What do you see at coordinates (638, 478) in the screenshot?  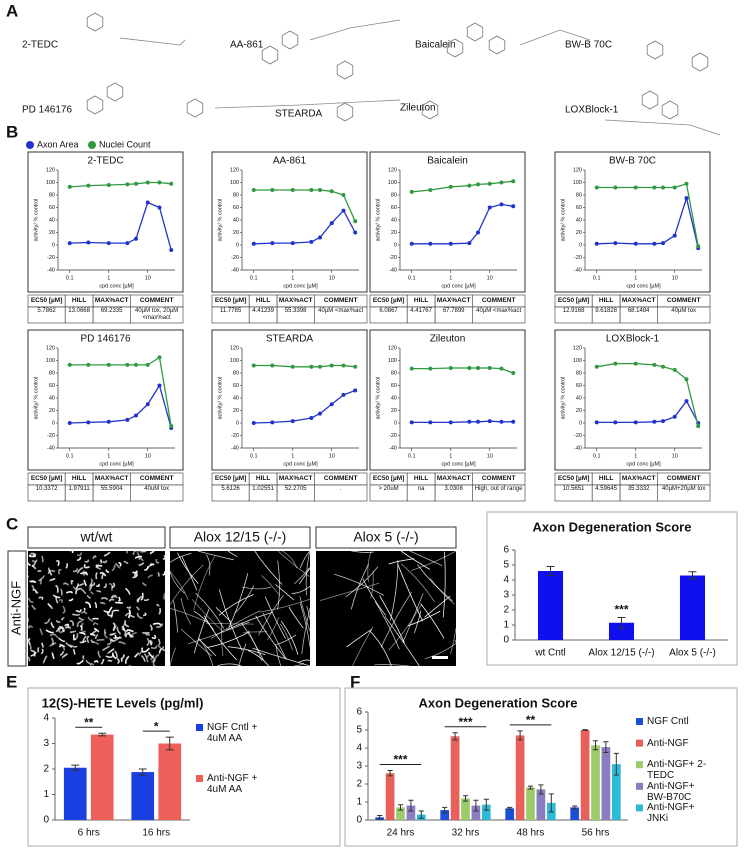 I see `table-header: MAX%ACT` at bounding box center [638, 478].